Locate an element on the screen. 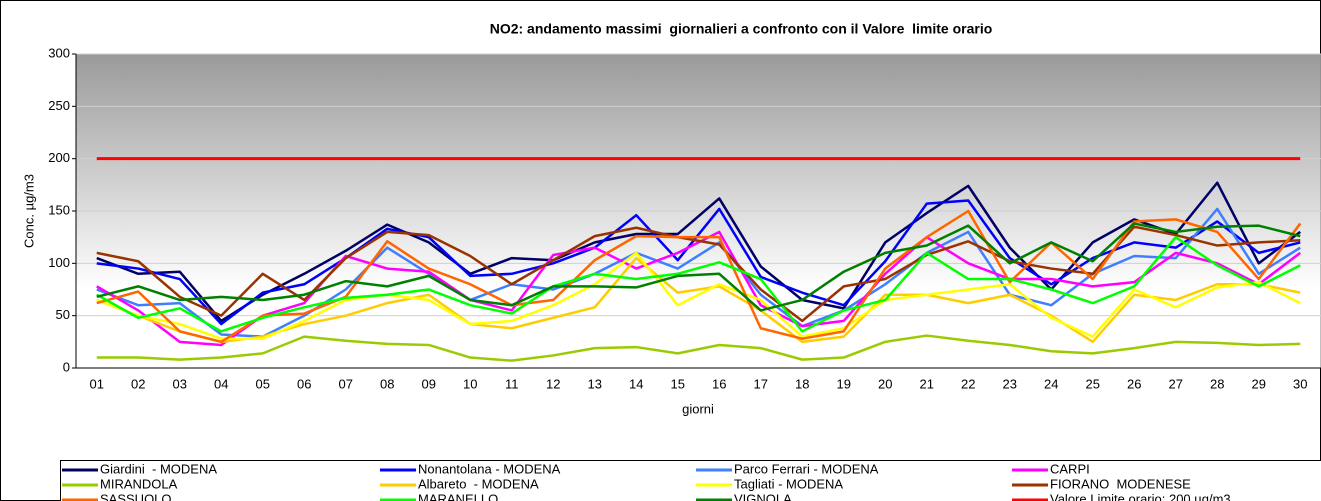  x-tick-label: 24 is located at coordinates (1051, 383).